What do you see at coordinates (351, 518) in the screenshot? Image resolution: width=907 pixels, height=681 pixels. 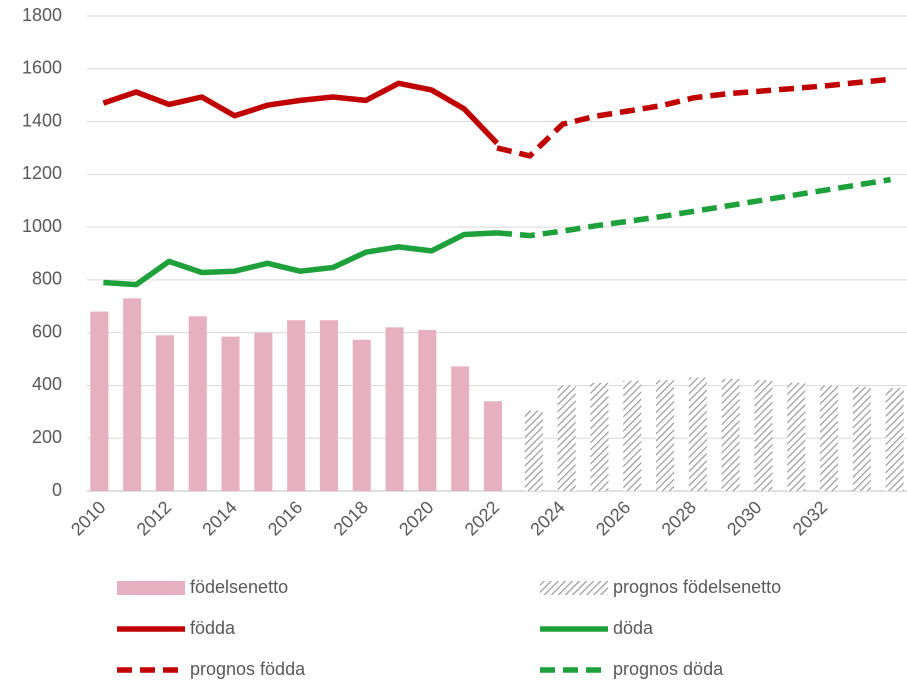 I see `x-tick-label: 2018` at bounding box center [351, 518].